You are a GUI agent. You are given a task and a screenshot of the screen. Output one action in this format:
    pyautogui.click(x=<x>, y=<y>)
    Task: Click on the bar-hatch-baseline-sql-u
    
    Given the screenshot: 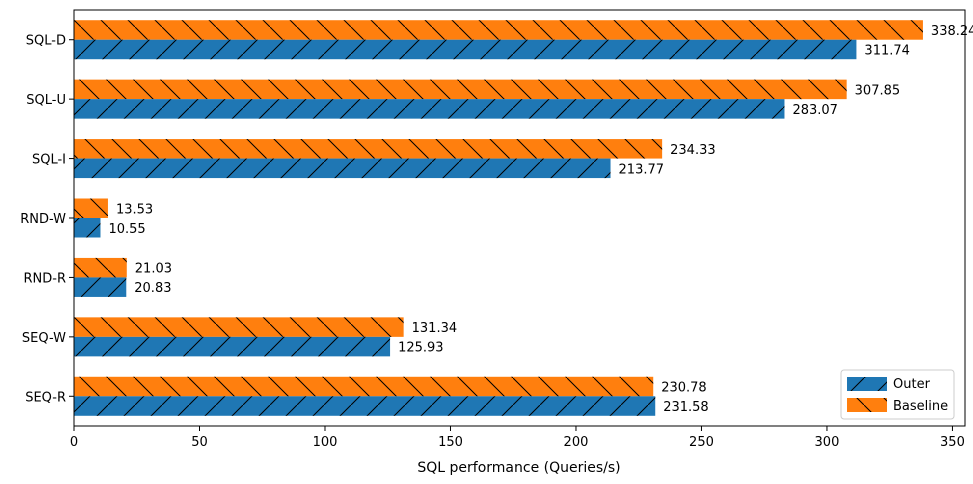 What is the action you would take?
    pyautogui.click(x=460, y=89)
    